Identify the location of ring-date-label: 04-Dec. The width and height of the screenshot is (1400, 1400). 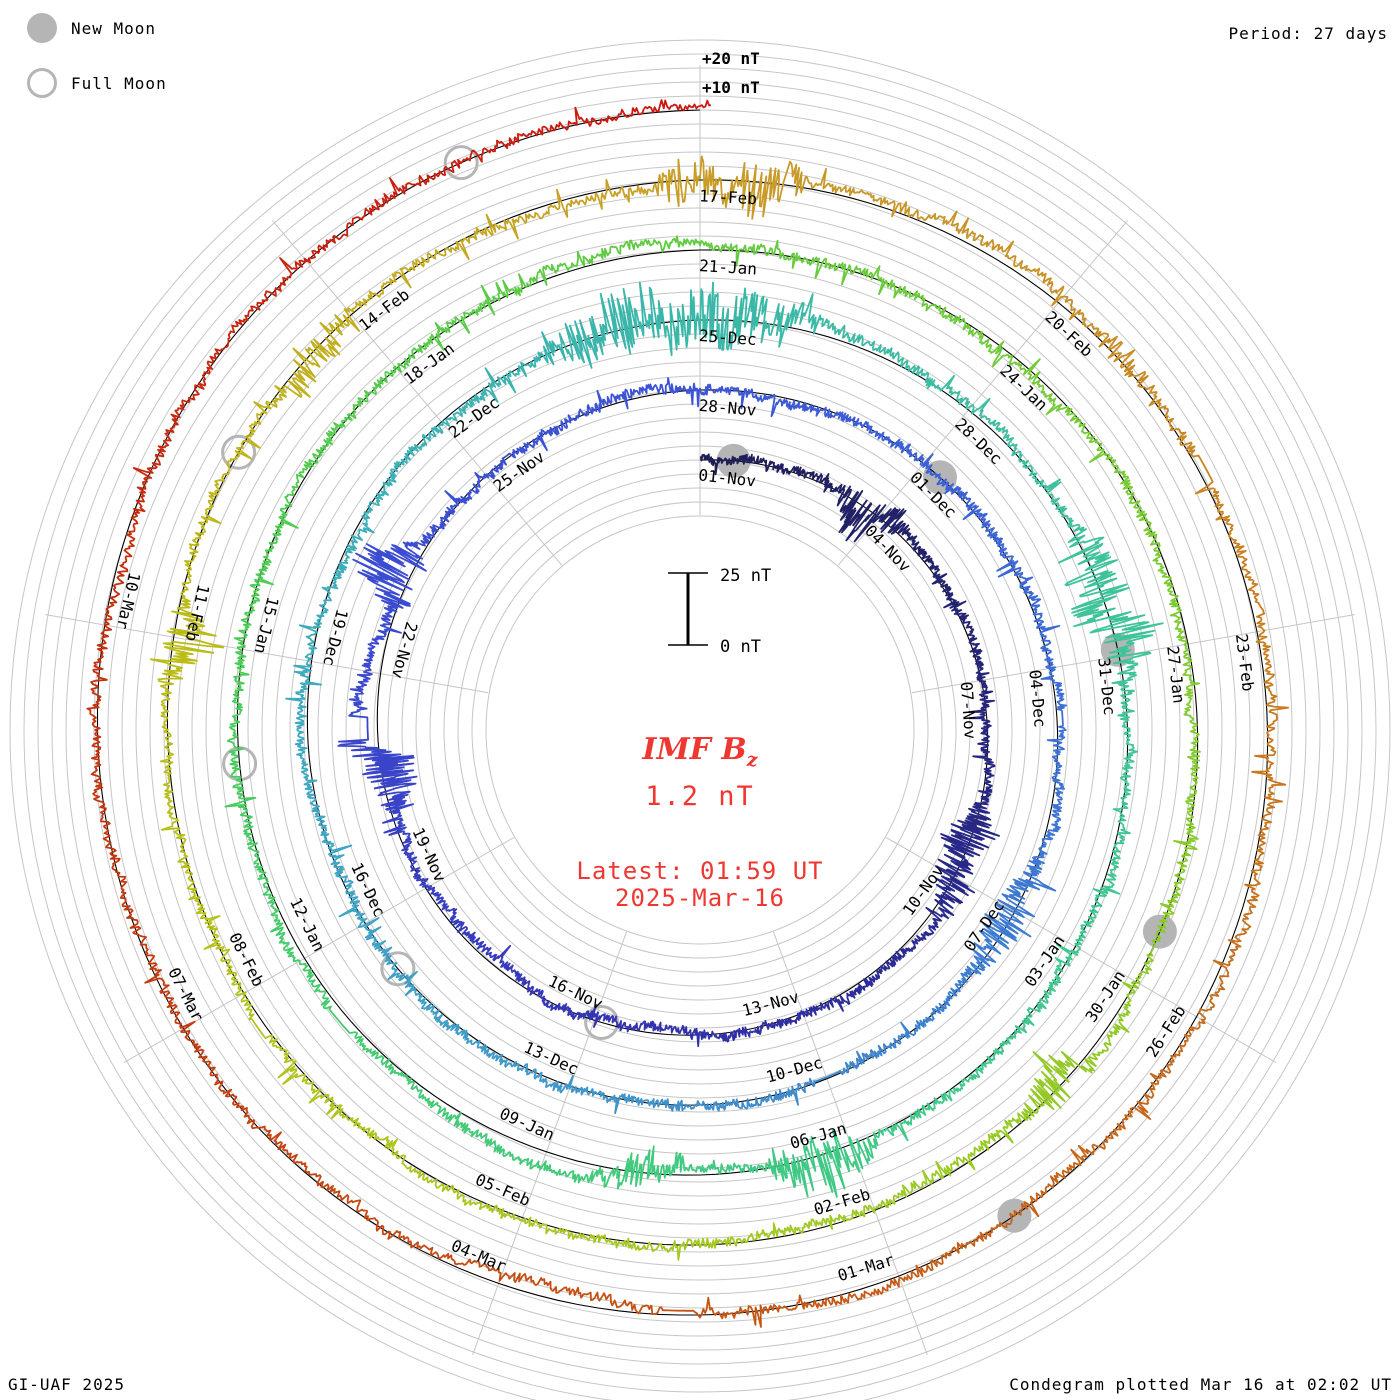
(1037, 698).